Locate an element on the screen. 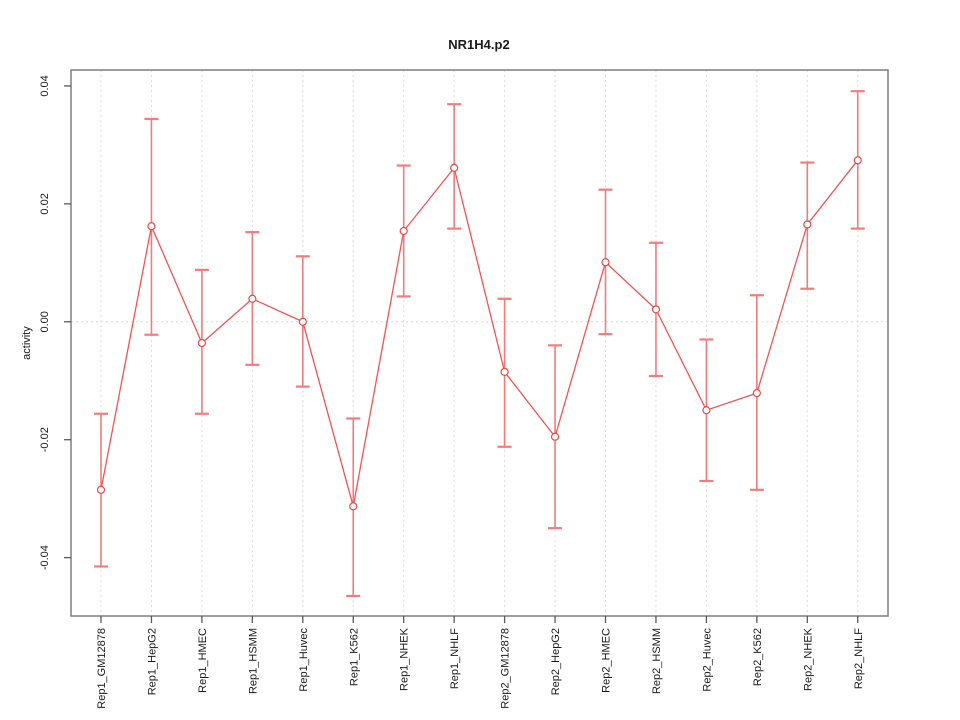  x-tick-label: Rep2_NHEK is located at coordinates (808, 659).